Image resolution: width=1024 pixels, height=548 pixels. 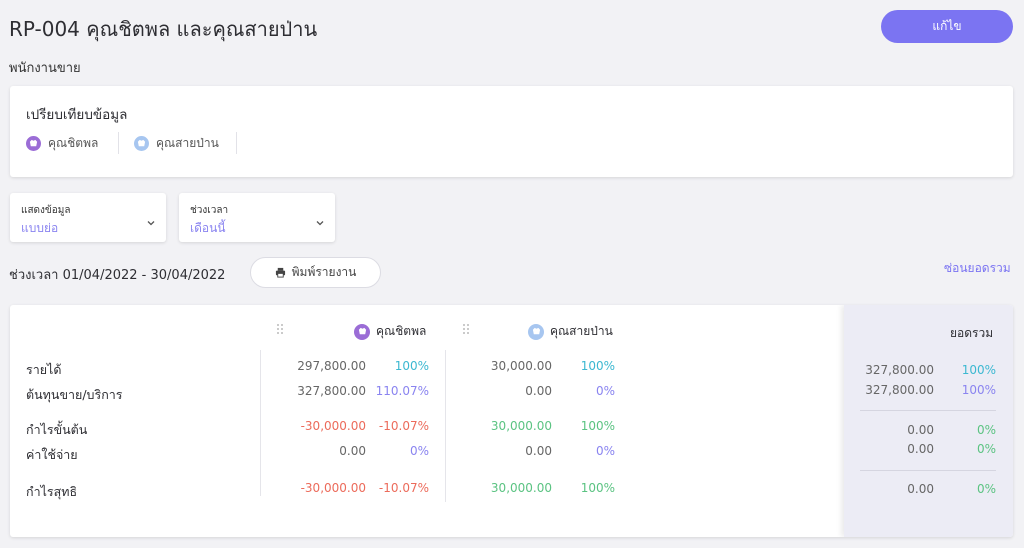 What do you see at coordinates (88, 217) in the screenshot?
I see `display-dropdown: แสดงข้อมูล แบบย่อ` at bounding box center [88, 217].